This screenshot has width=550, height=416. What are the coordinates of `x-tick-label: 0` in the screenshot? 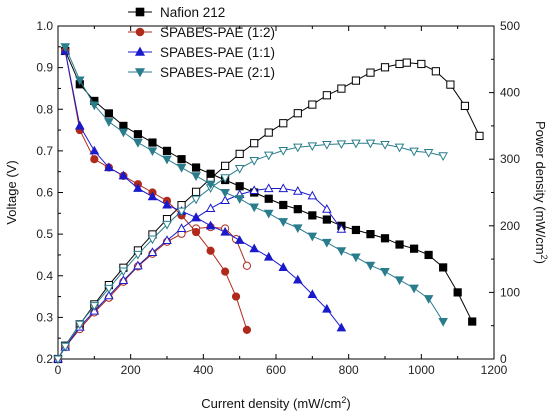 It's located at (58, 370).